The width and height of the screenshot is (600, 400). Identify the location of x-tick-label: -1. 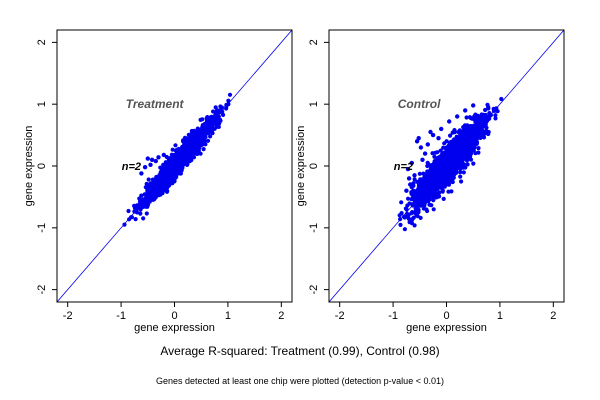
(121, 316).